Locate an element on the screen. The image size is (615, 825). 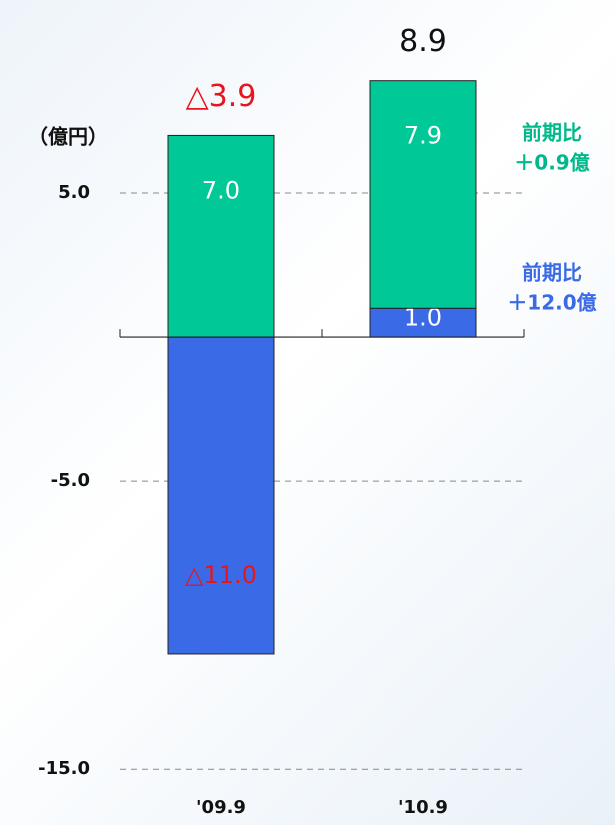
y-tick-label: -5.0 is located at coordinates (70, 480).